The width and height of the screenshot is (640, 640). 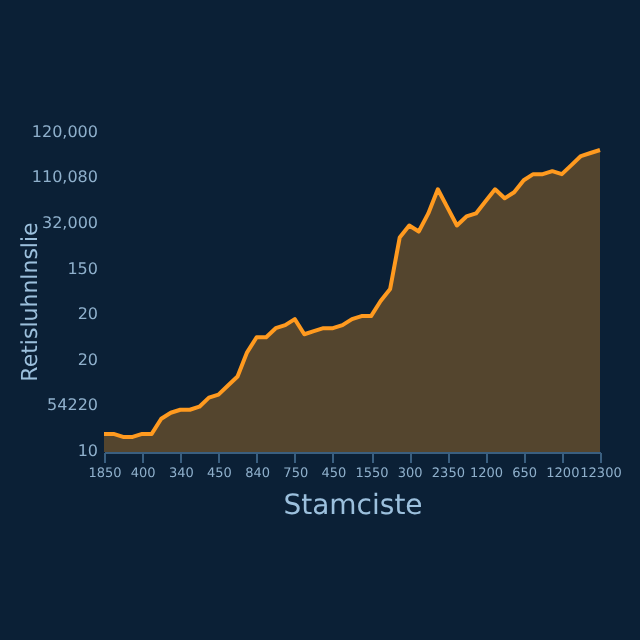 What do you see at coordinates (353, 506) in the screenshot?
I see `x-axis-title: Stamciste` at bounding box center [353, 506].